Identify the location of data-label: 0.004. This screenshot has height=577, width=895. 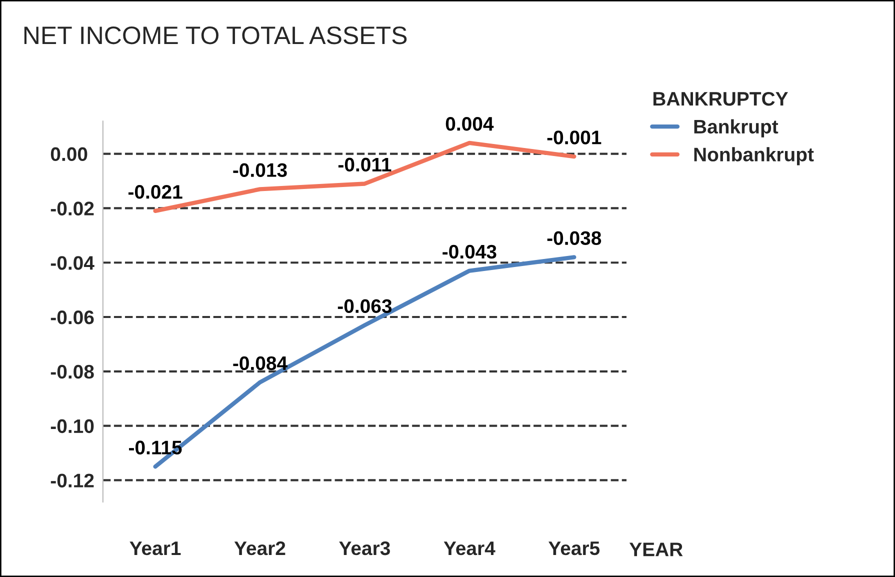
(470, 123).